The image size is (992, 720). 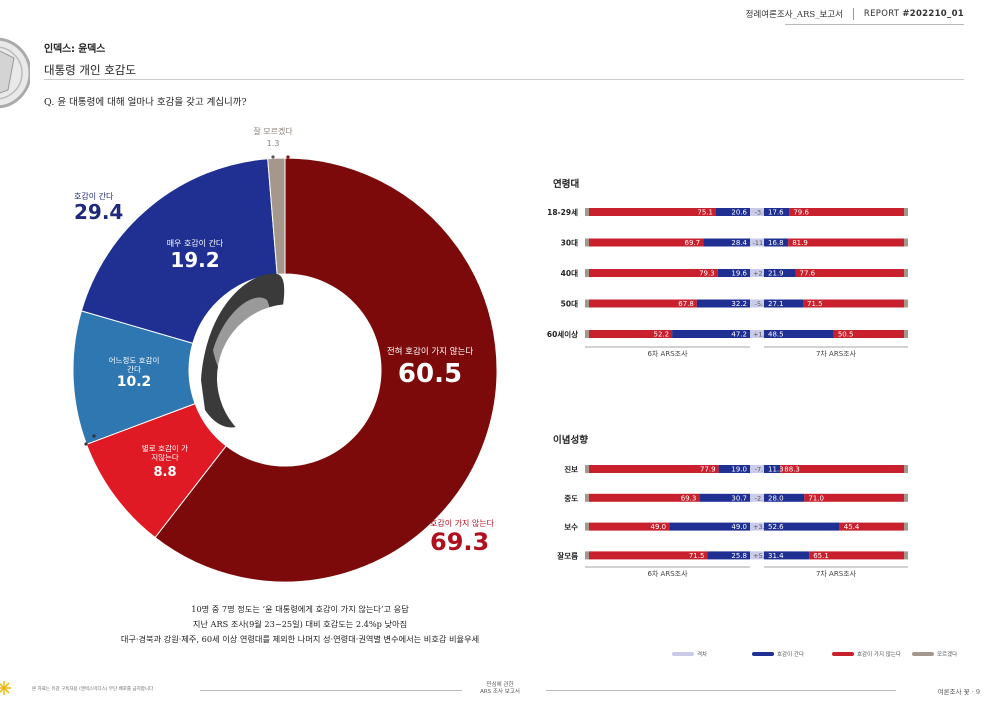 What do you see at coordinates (808, 274) in the screenshot?
I see `value-7th-unfavorable: 77.6` at bounding box center [808, 274].